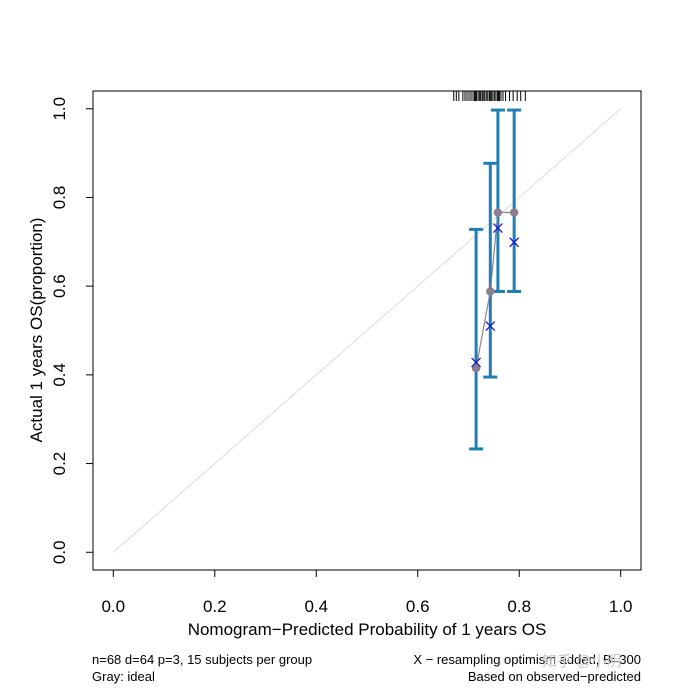 This screenshot has height=688, width=687. I want to click on footer-left-line1: n=68 d=64 p=3, 15 subjects per group, so click(202, 659).